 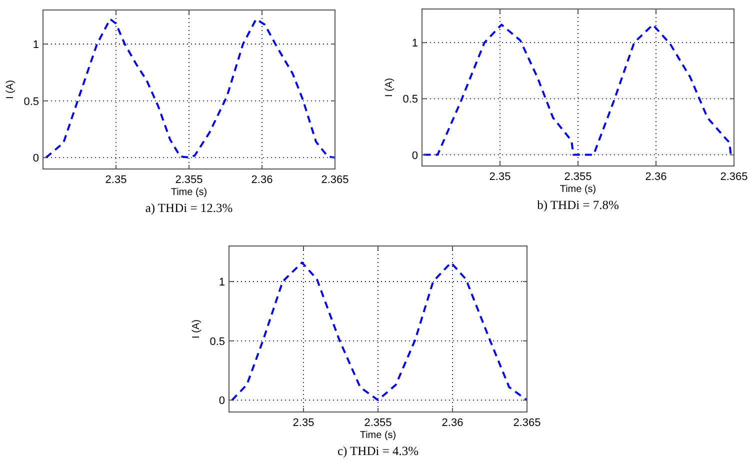 What do you see at coordinates (578, 205) in the screenshot?
I see `text: b) THDi = 7.8%` at bounding box center [578, 205].